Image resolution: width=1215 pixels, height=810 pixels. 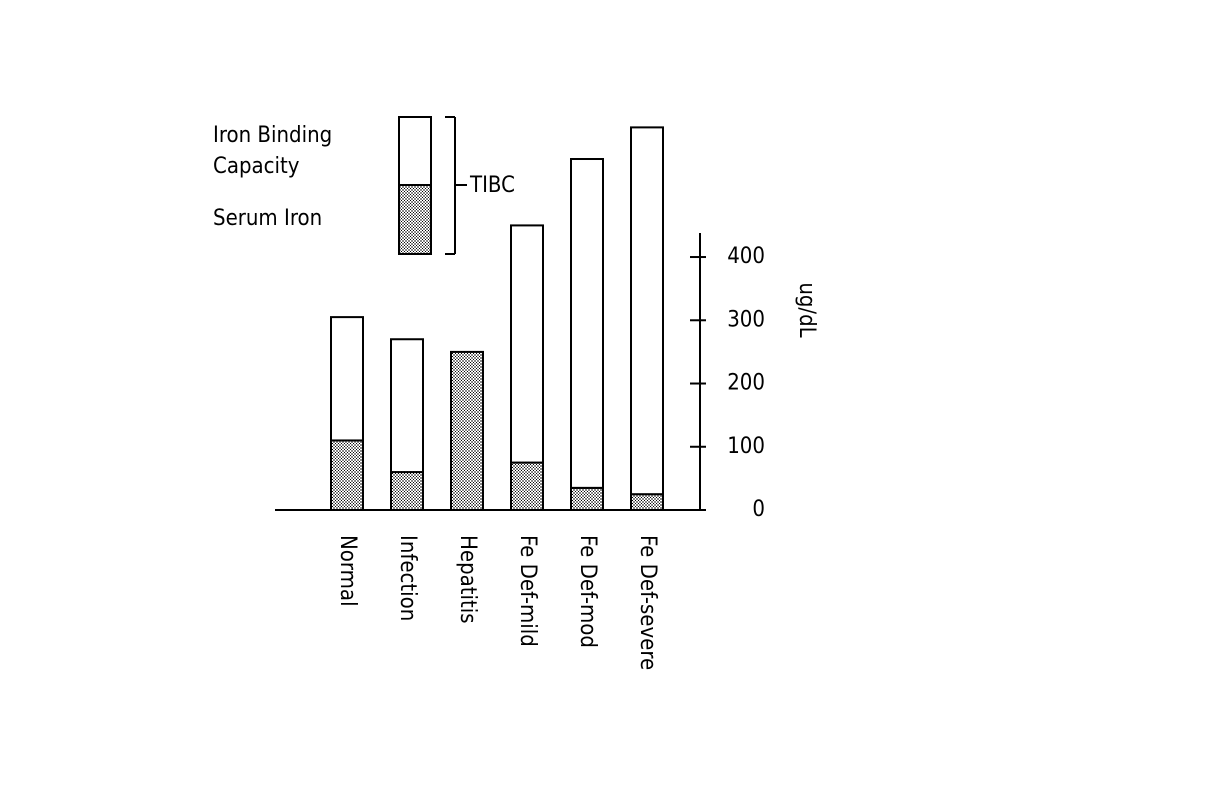 I want to click on y-tick-label: 0, so click(x=758, y=509).